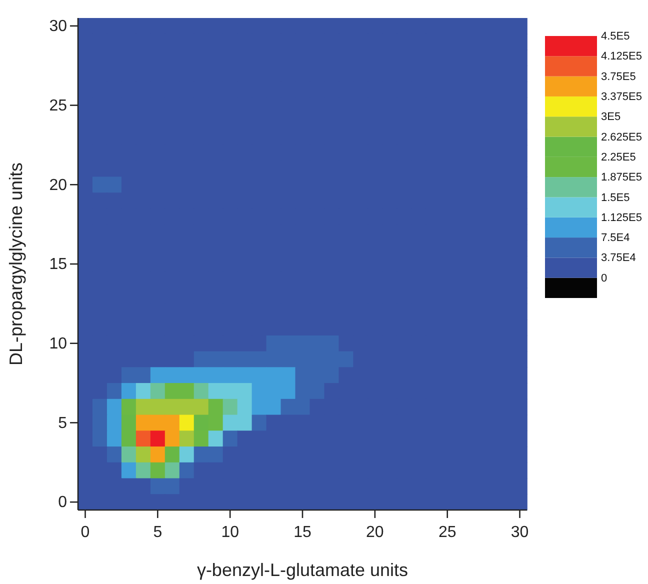  I want to click on x-tick-label: 25, so click(447, 532).